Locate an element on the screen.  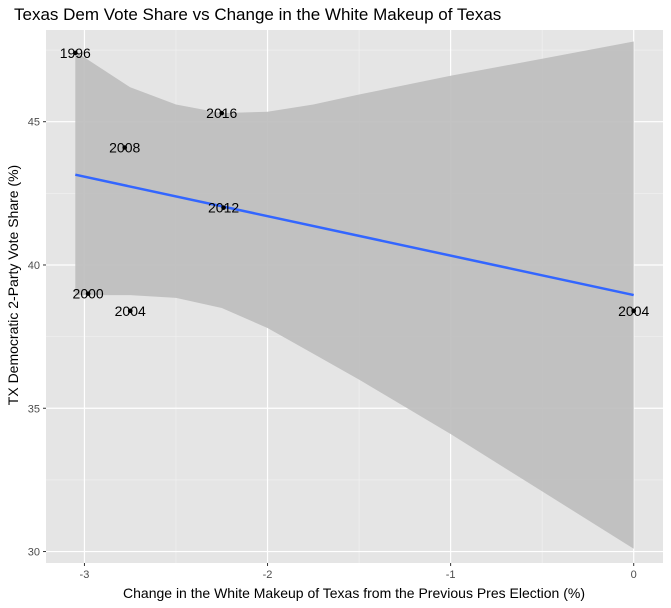
data-point-label: 2008 is located at coordinates (124, 147).